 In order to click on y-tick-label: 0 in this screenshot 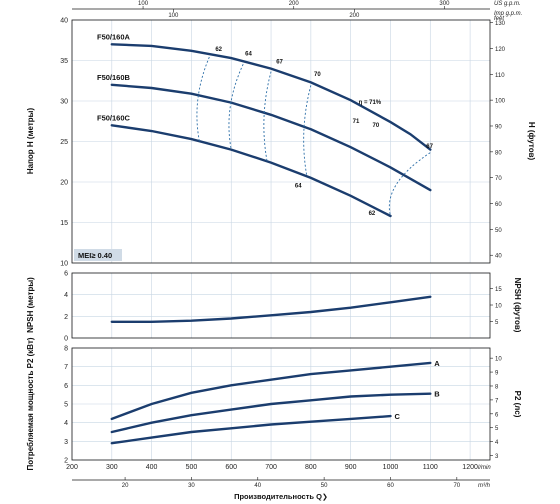, I will do `click(66, 339)`.